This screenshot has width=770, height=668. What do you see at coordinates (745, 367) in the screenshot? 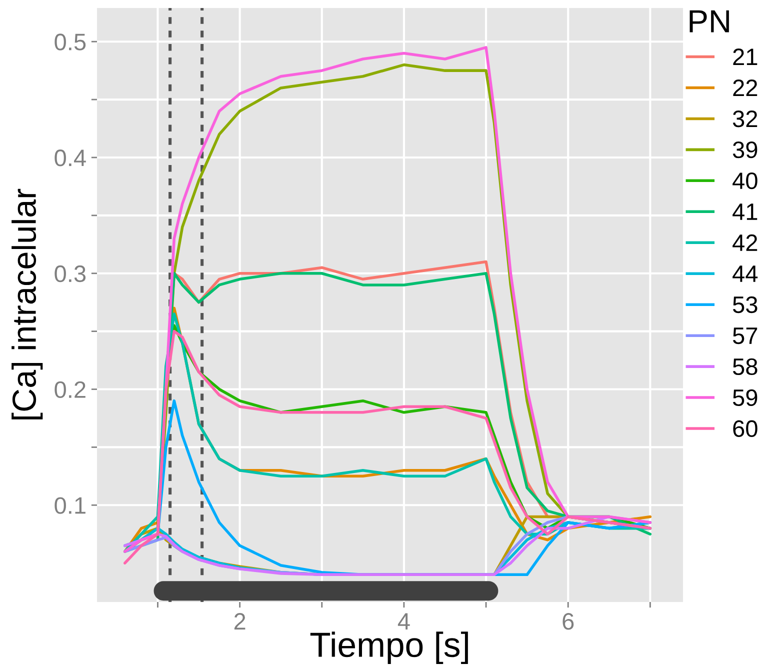
I see `legend-label: 58` at bounding box center [745, 367].